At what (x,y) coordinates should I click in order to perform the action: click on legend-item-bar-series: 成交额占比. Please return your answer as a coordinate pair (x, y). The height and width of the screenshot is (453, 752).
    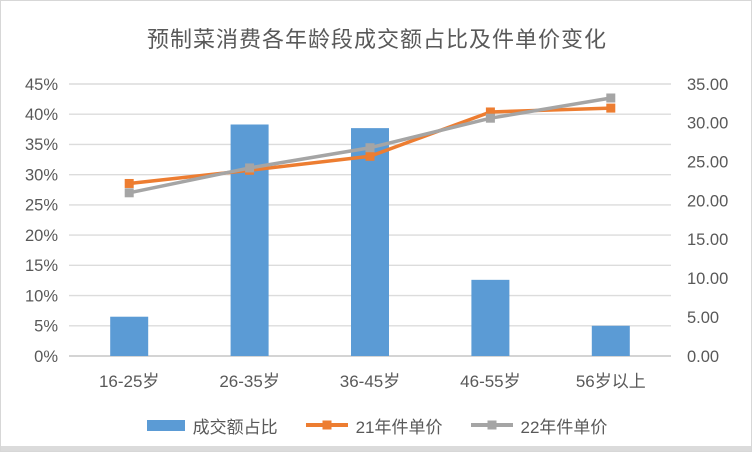
    Looking at the image, I should click on (212, 425).